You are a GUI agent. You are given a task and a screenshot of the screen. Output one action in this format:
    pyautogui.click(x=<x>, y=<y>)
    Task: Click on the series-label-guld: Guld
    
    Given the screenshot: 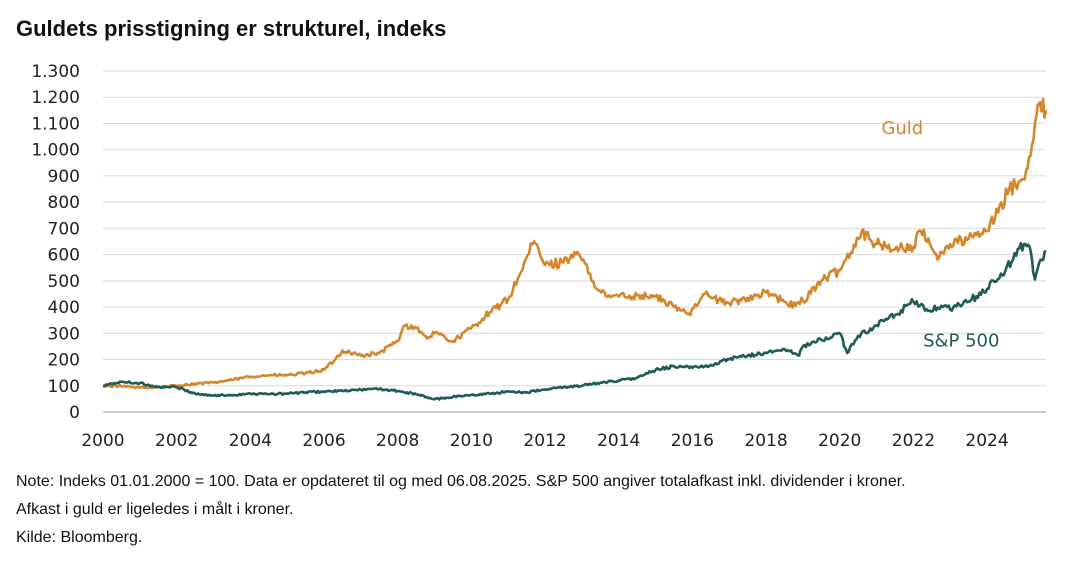 What is the action you would take?
    pyautogui.click(x=902, y=128)
    